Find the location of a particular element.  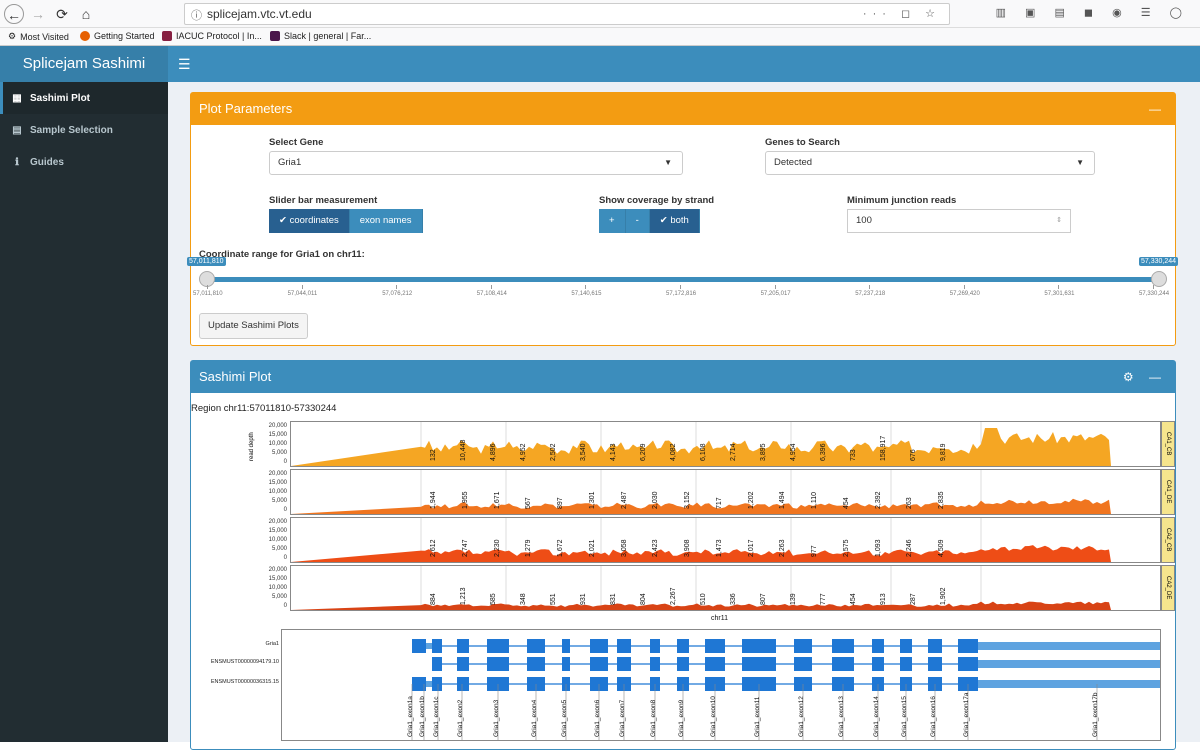

junction-count-label: 158,917 is located at coordinates (883, 448).